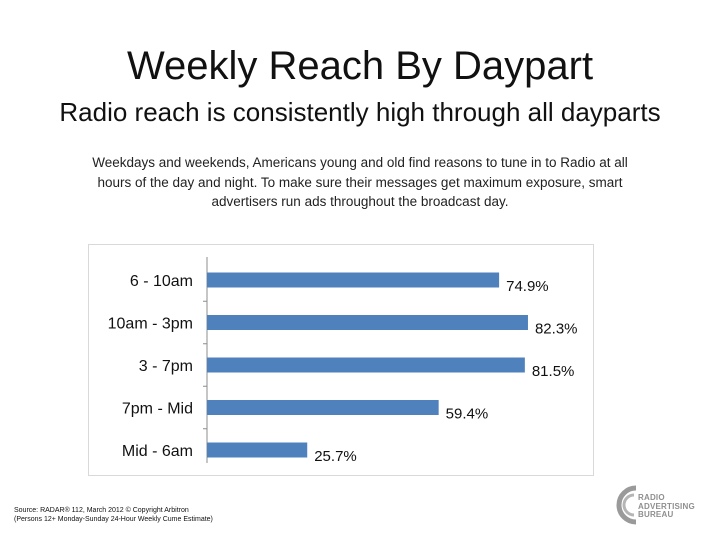  Describe the element at coordinates (656, 514) in the screenshot. I see `logo-line-3: BUREAU` at that location.